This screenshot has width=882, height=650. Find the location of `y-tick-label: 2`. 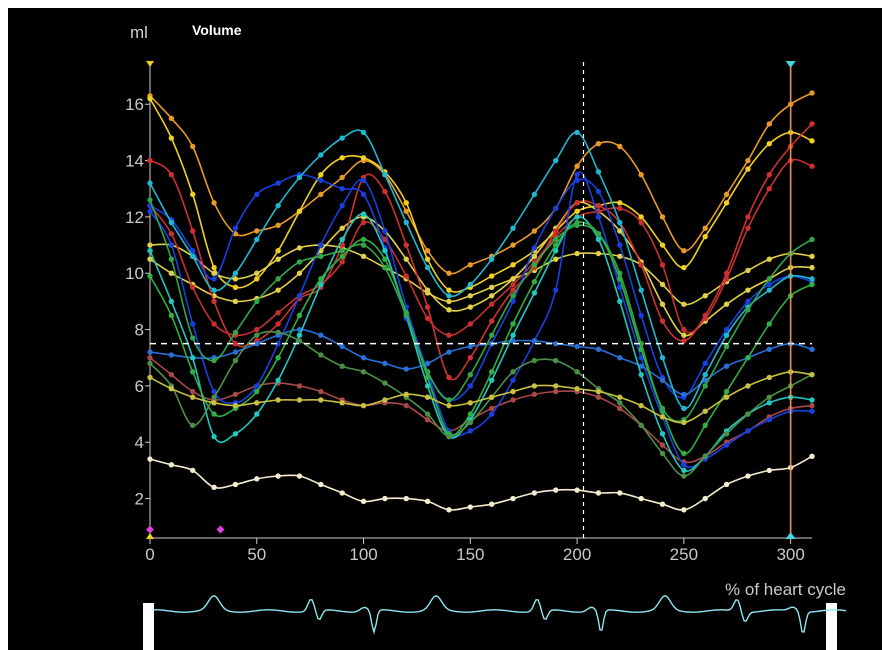

y-tick-label: 2 is located at coordinates (139, 499).